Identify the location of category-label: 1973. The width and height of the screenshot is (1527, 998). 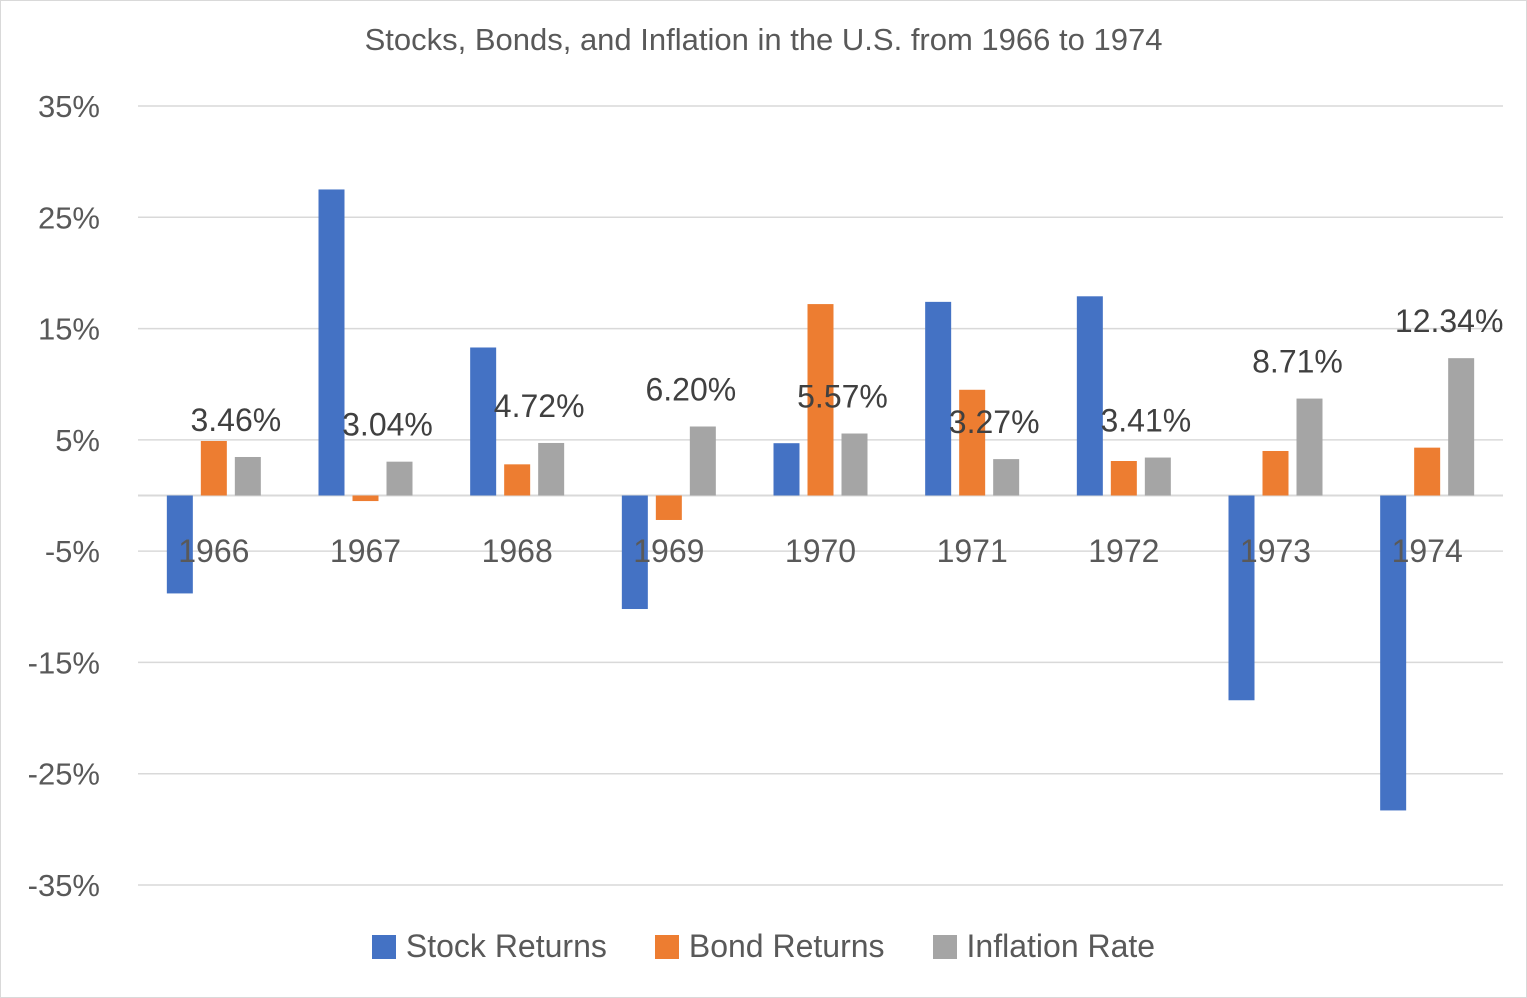
(1275, 551).